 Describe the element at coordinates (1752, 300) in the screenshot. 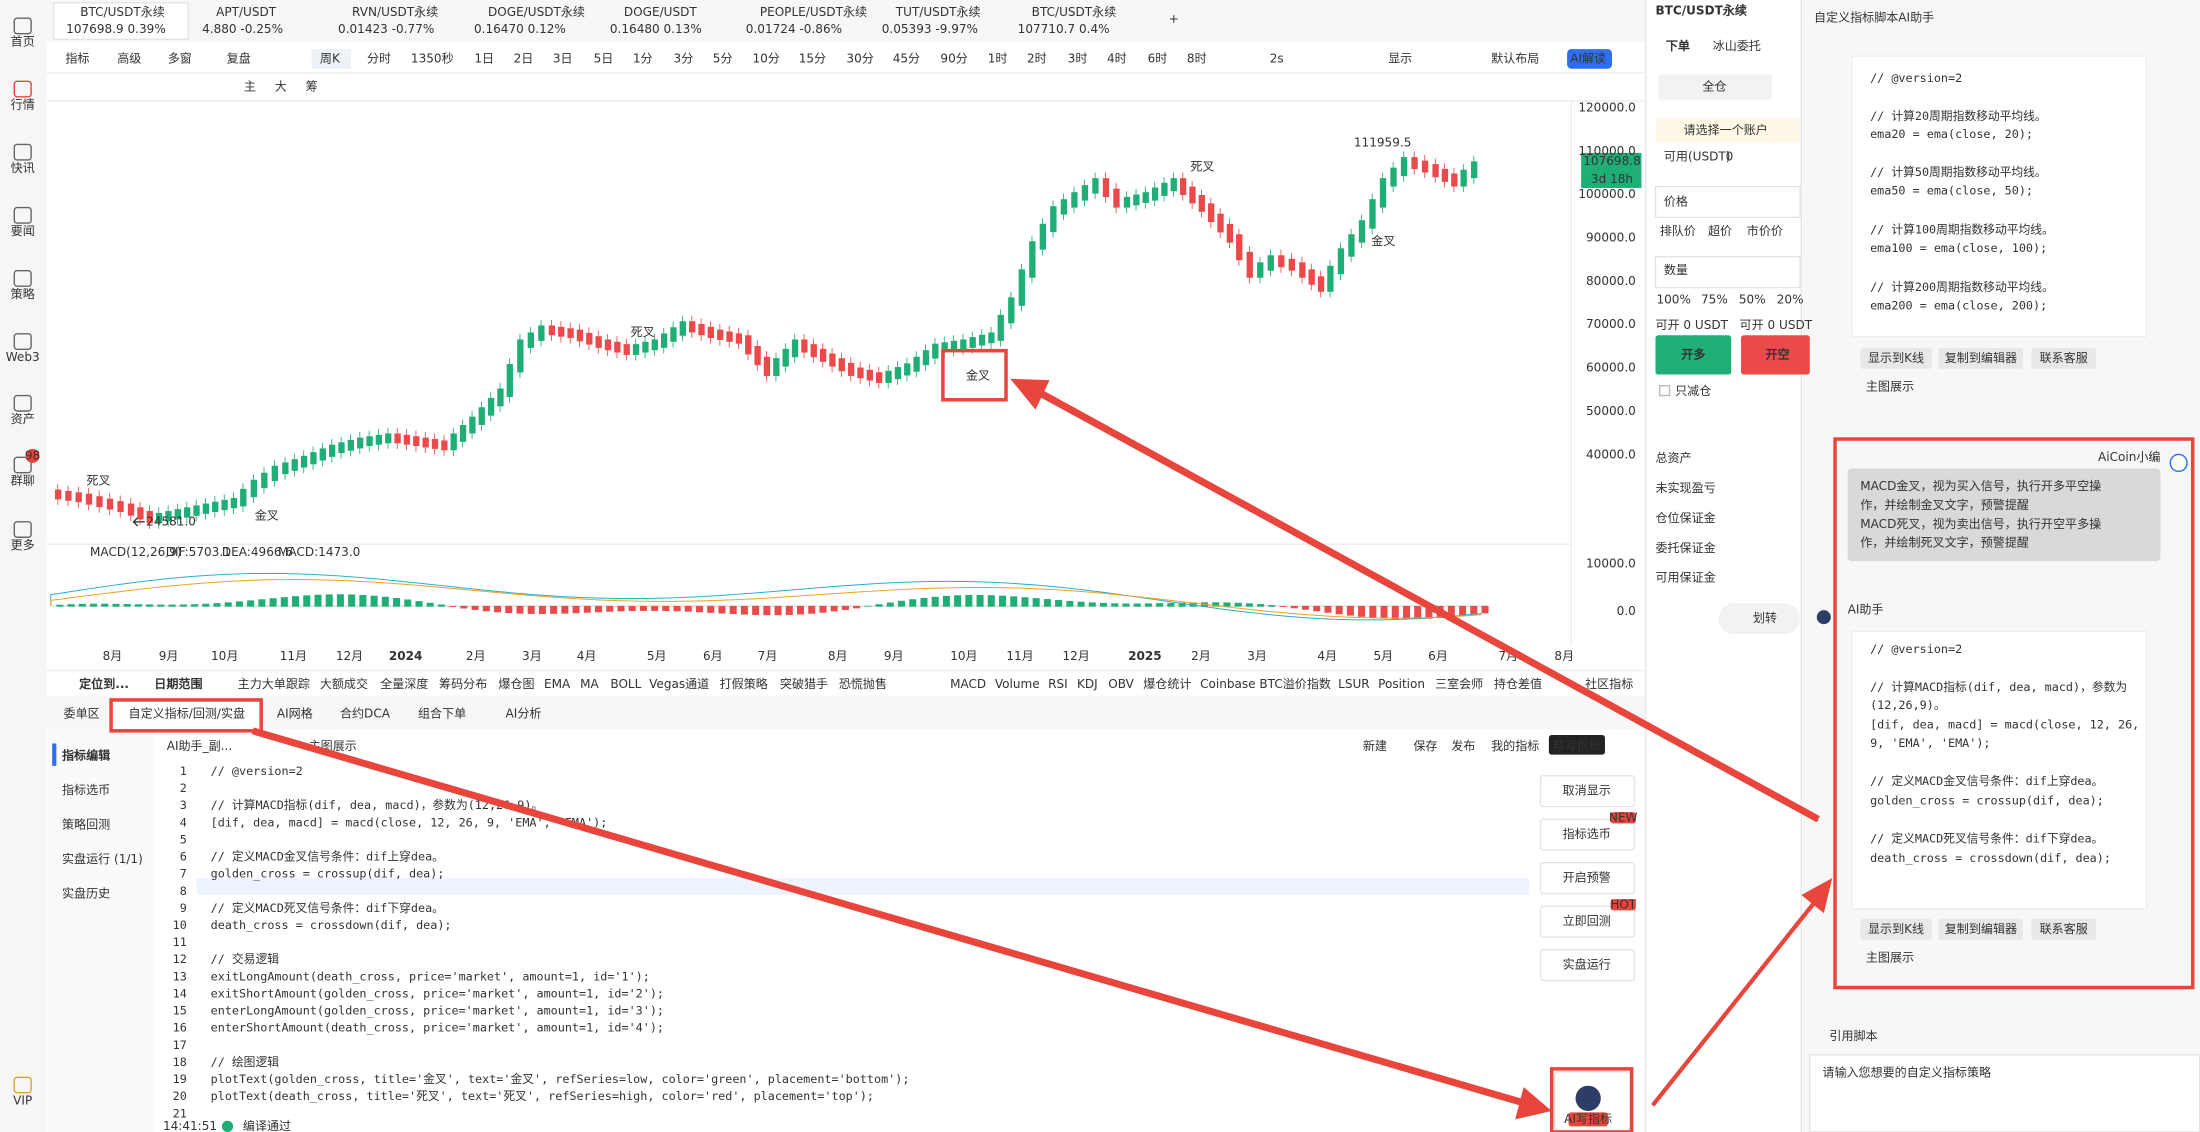

I see `percent-option: 50%` at that location.